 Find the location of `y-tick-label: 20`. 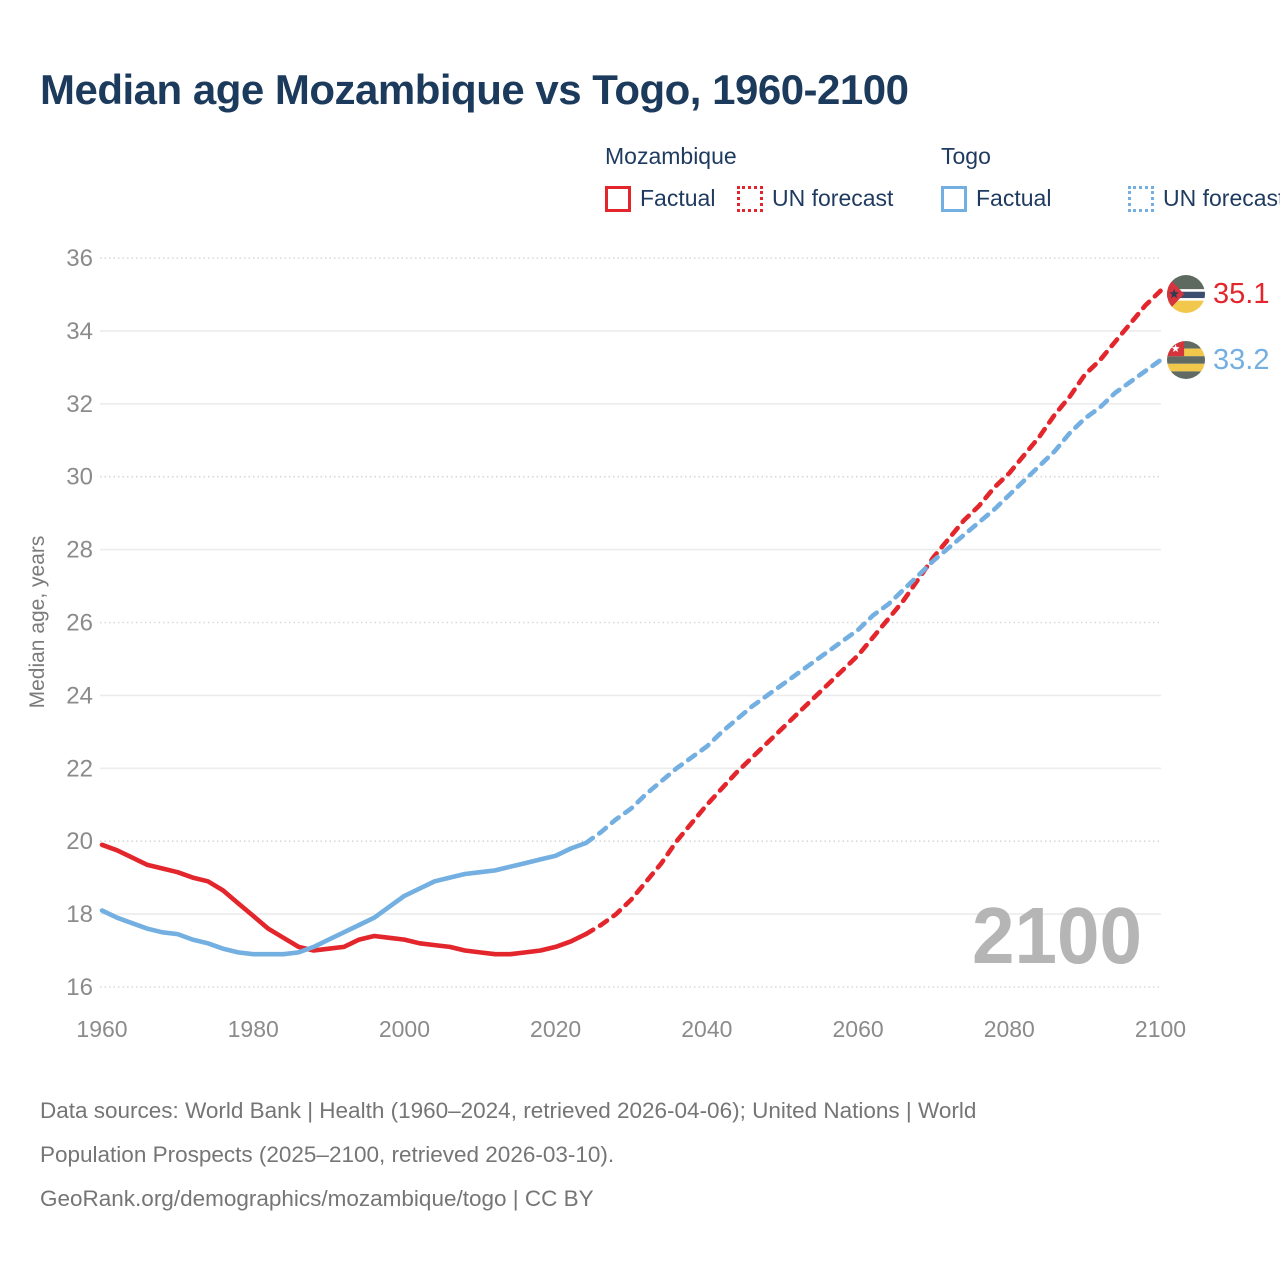

y-tick-label: 20 is located at coordinates (79, 841).